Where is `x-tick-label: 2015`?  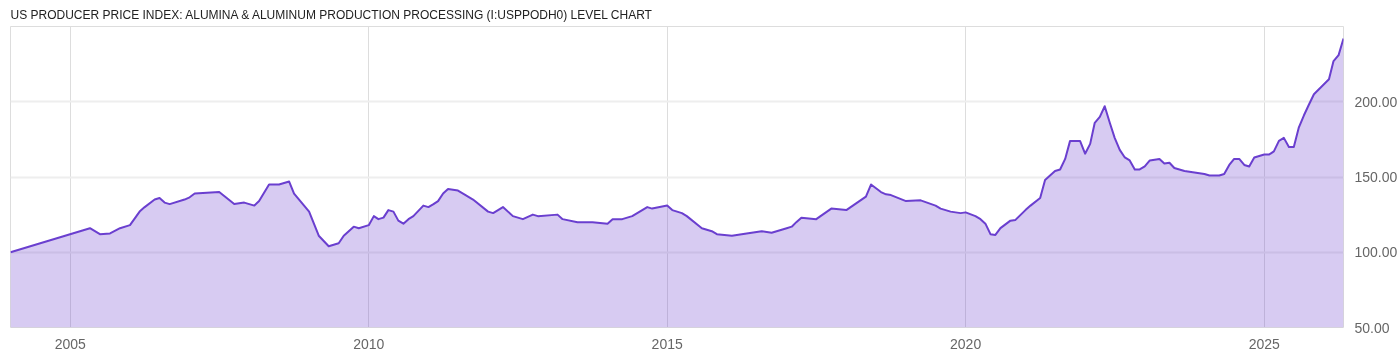
x-tick-label: 2015 is located at coordinates (667, 343).